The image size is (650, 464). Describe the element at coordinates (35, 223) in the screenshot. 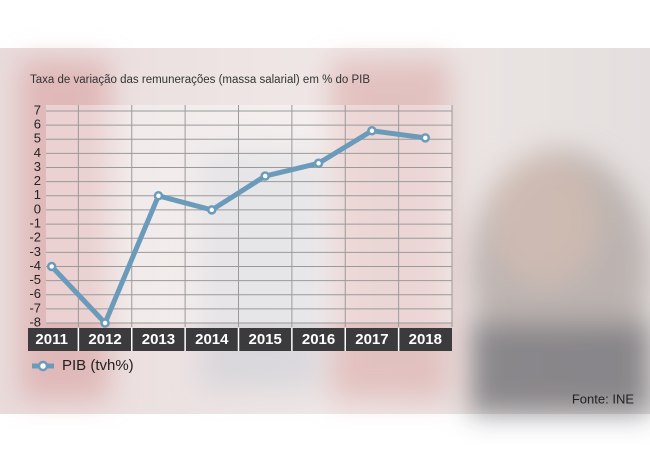

I see `y-tick-label: -1` at that location.